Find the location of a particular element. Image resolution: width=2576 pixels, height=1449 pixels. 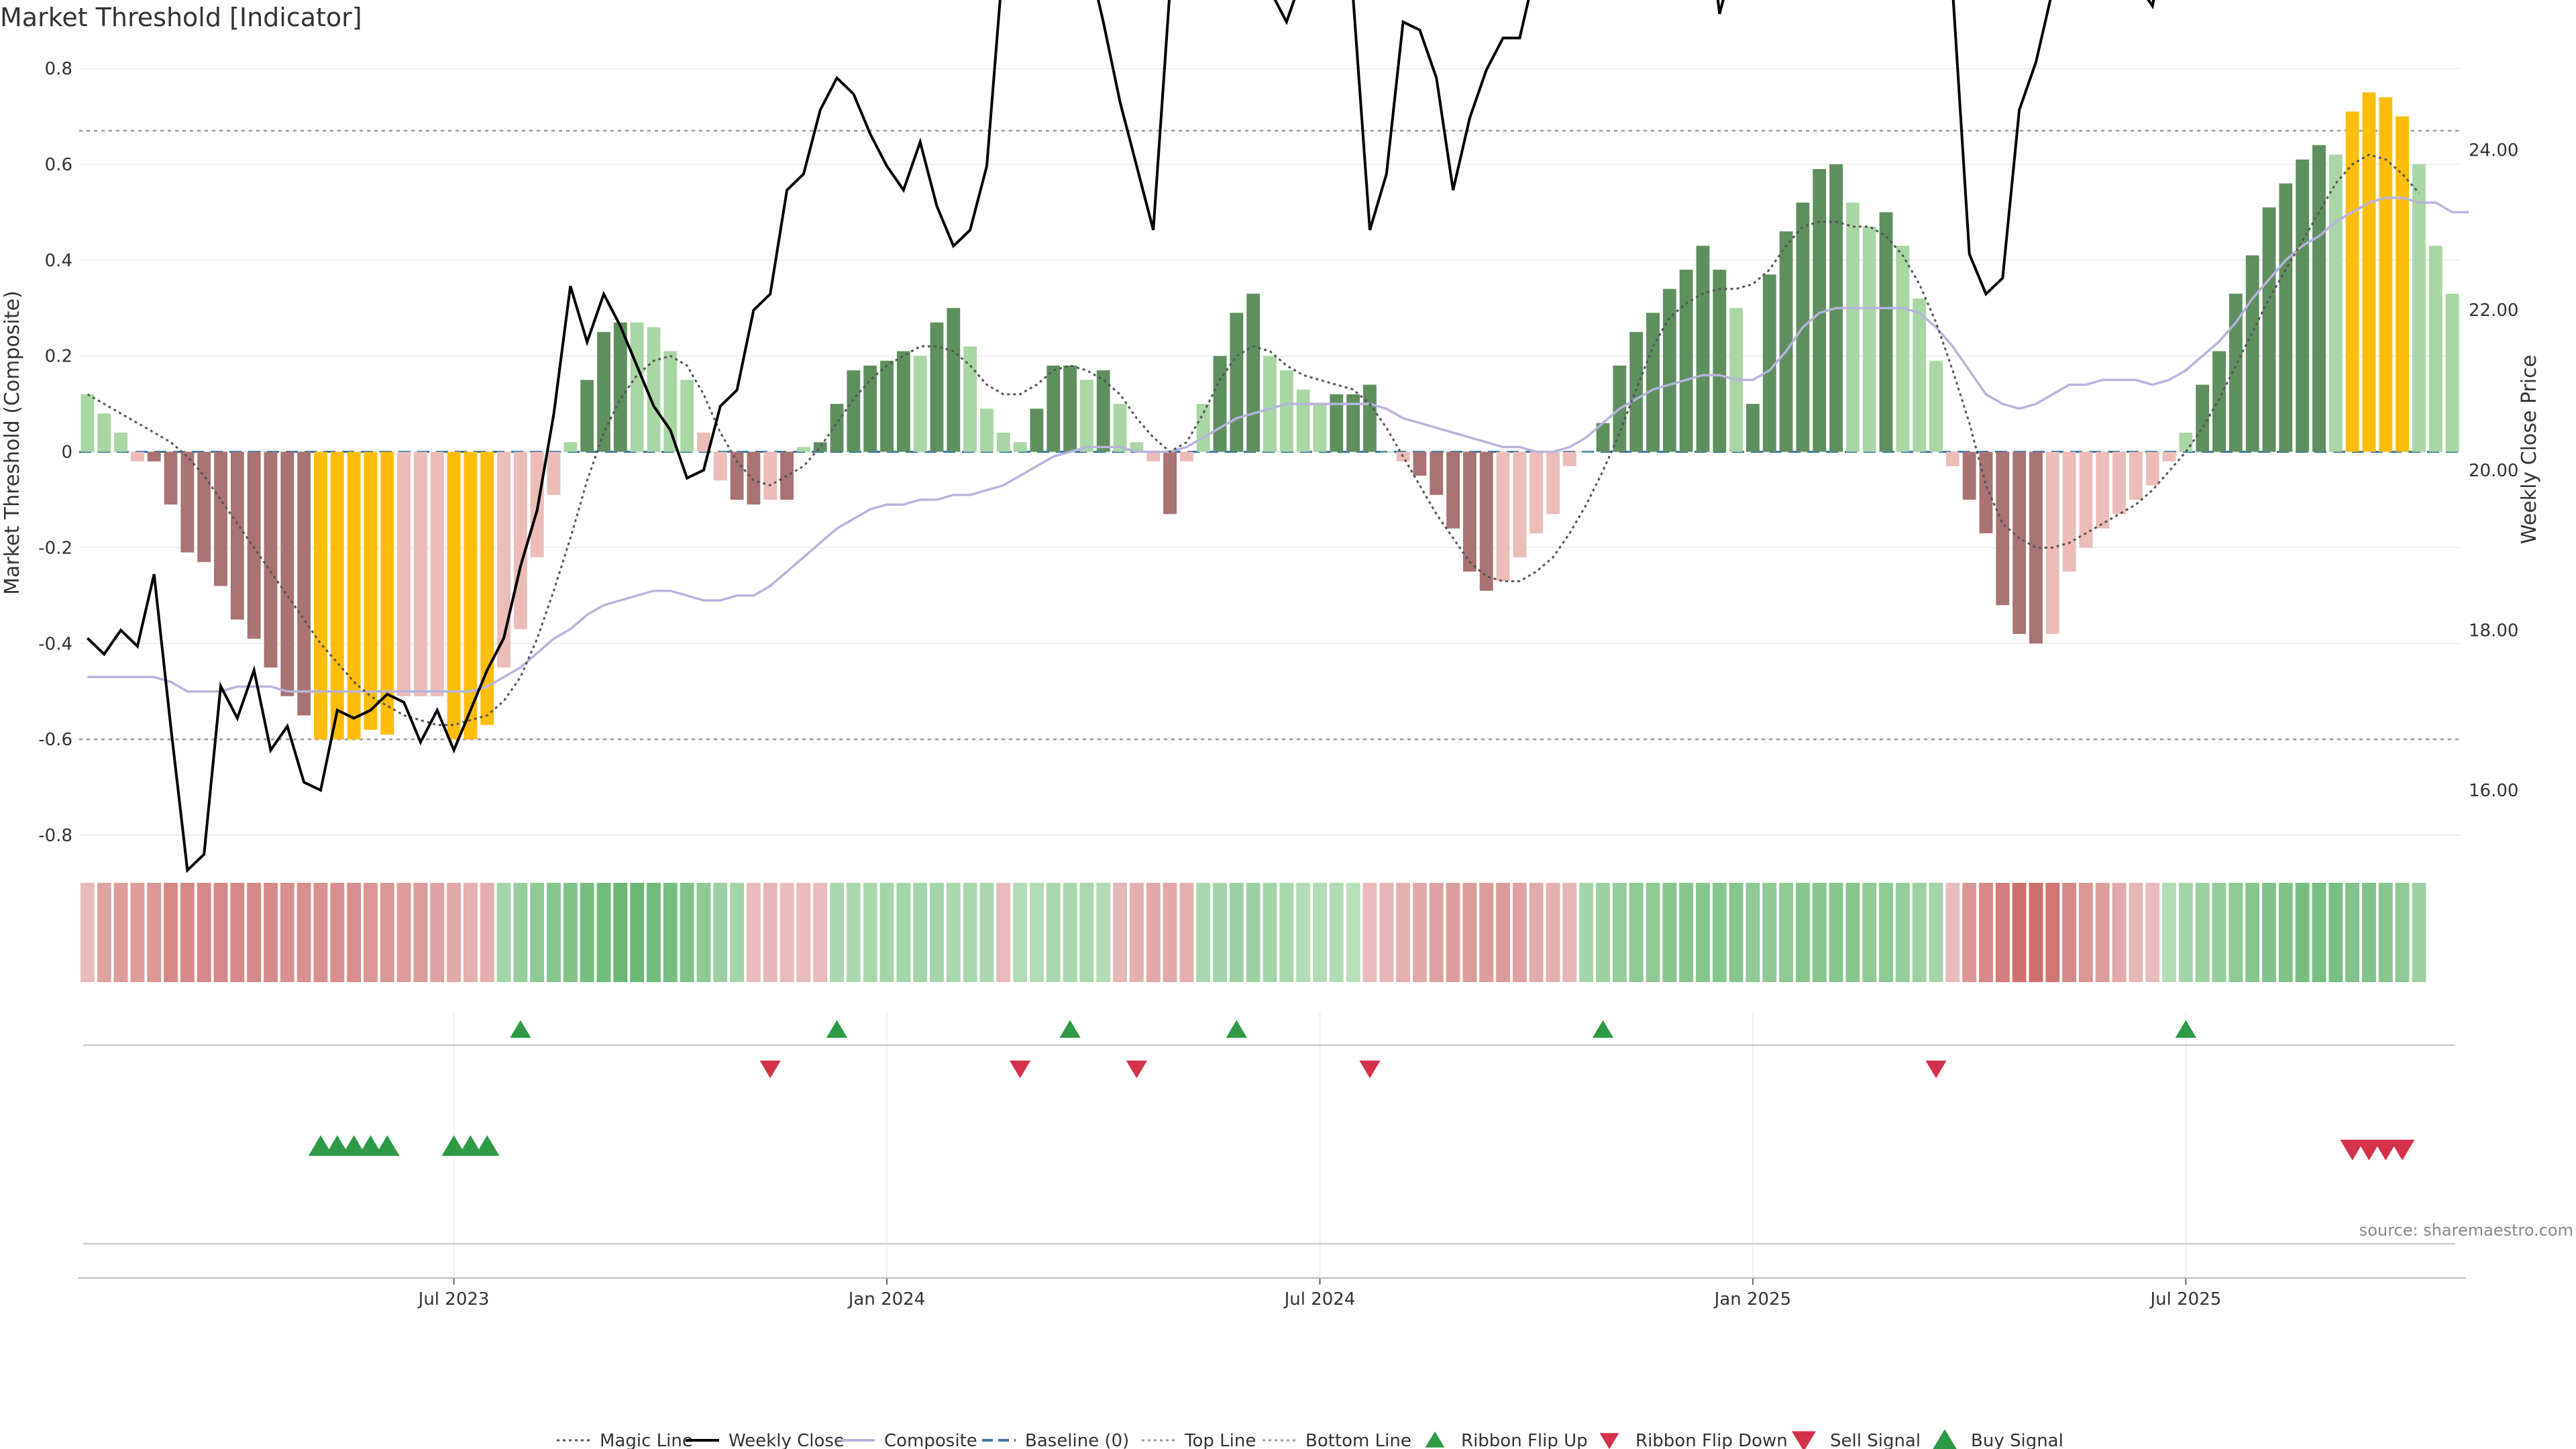

y2-tick-label: 20.00 is located at coordinates (2493, 471).